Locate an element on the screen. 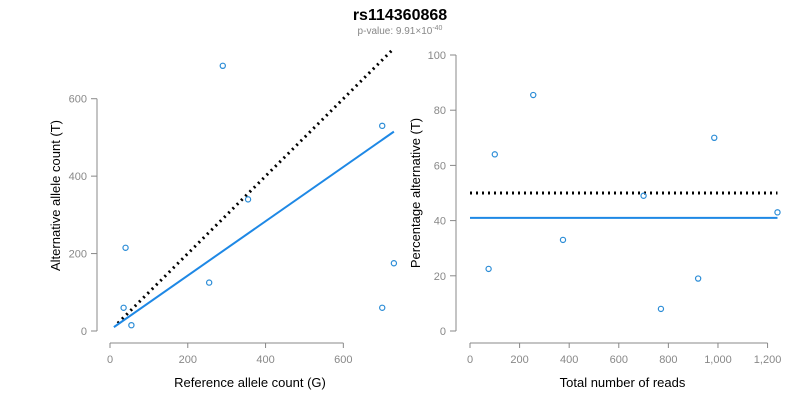 The width and height of the screenshot is (800, 405). x-tick-label: 1,000 is located at coordinates (718, 360).